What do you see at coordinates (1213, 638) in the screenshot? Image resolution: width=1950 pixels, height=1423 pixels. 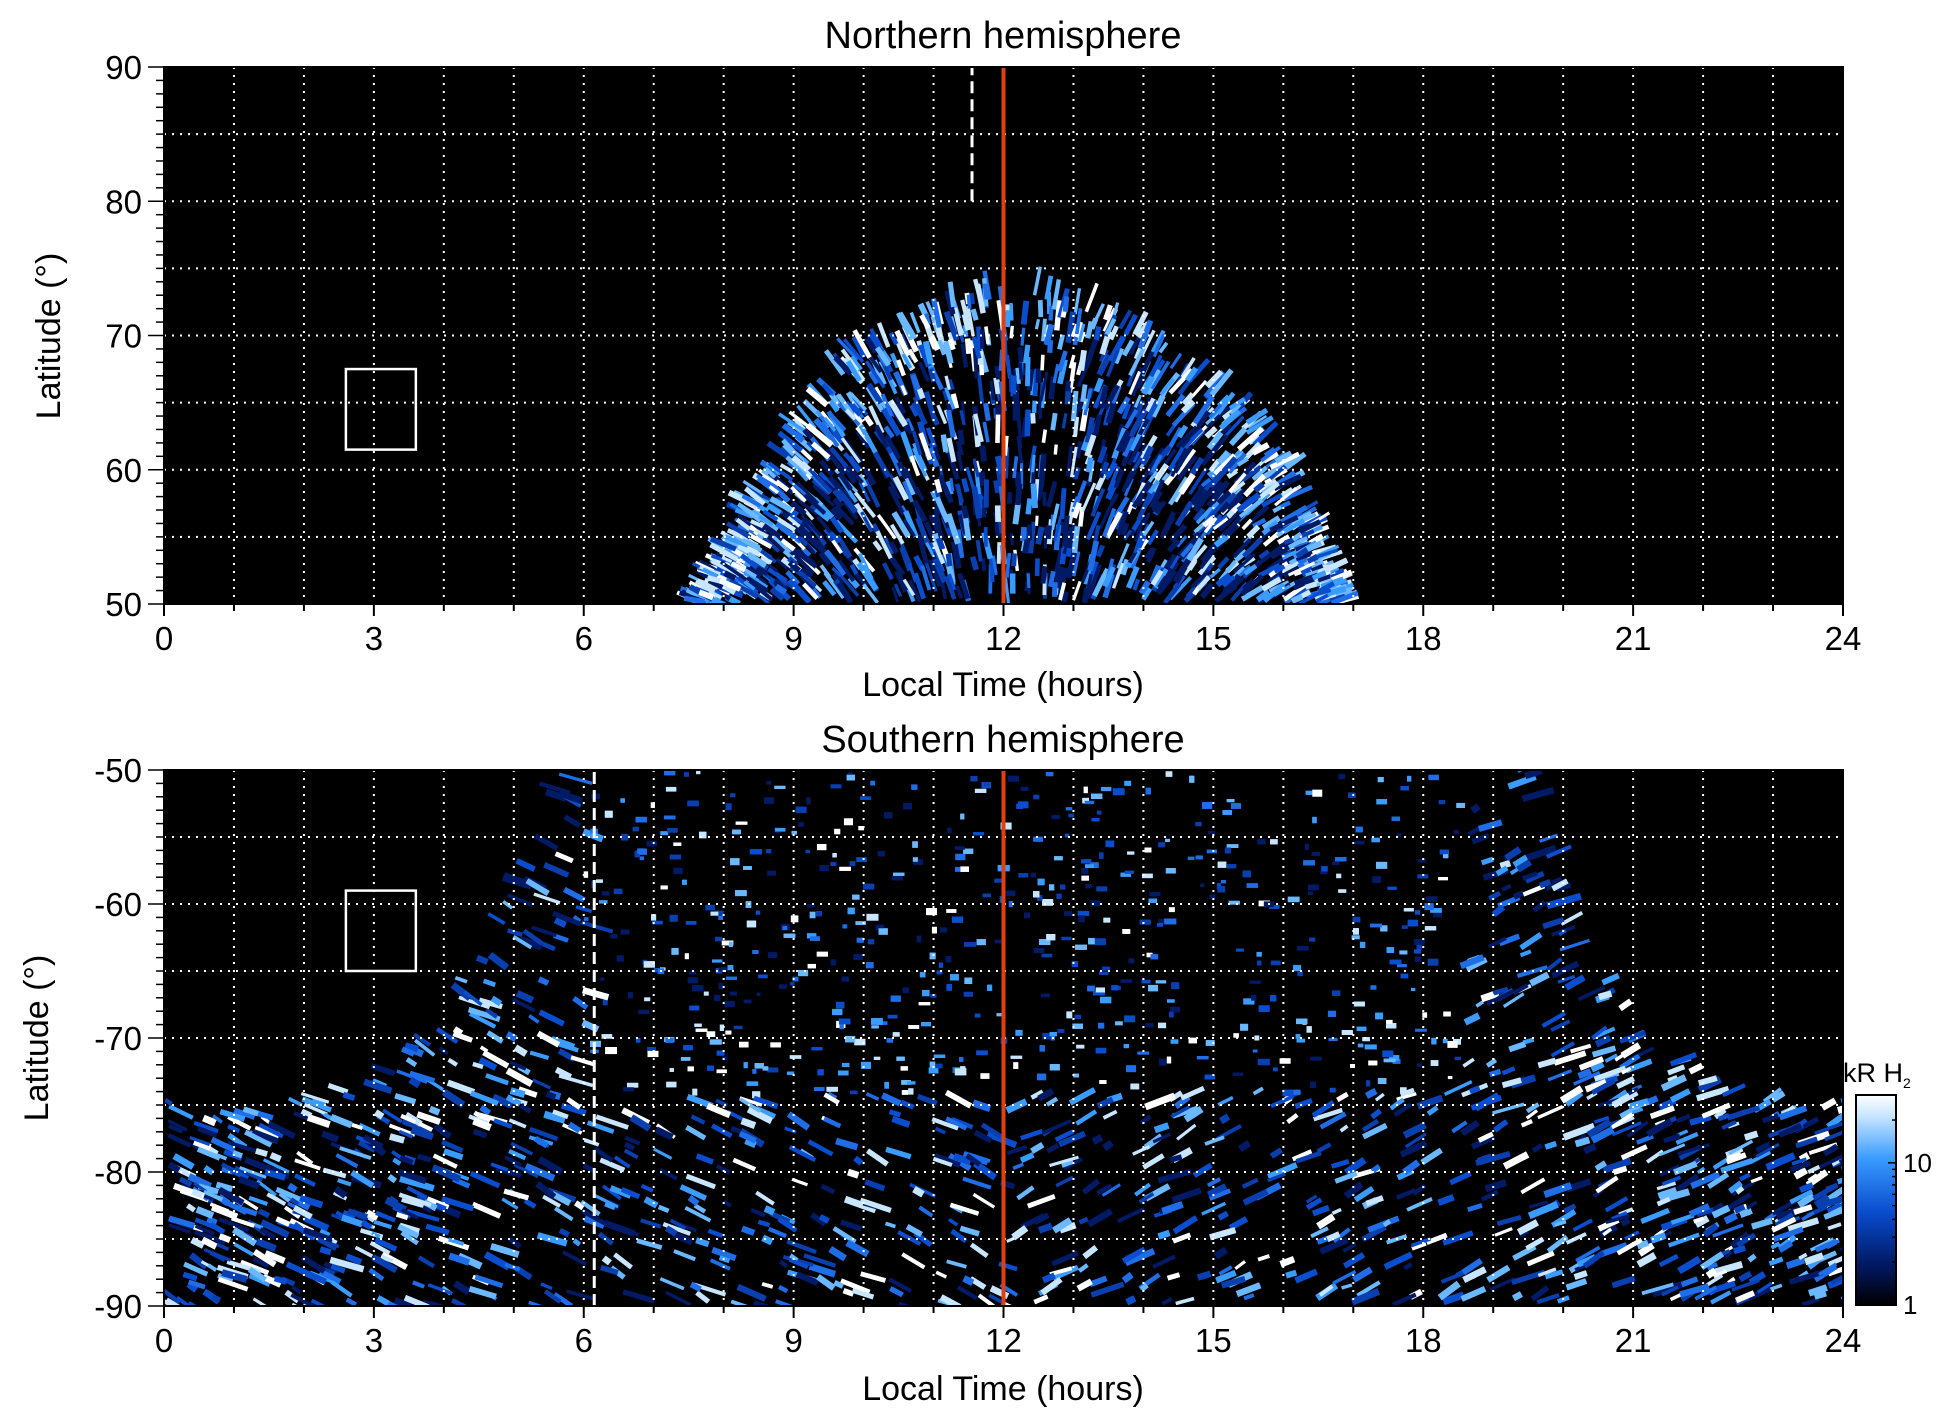 I see `north-xtick-label: 15` at bounding box center [1213, 638].